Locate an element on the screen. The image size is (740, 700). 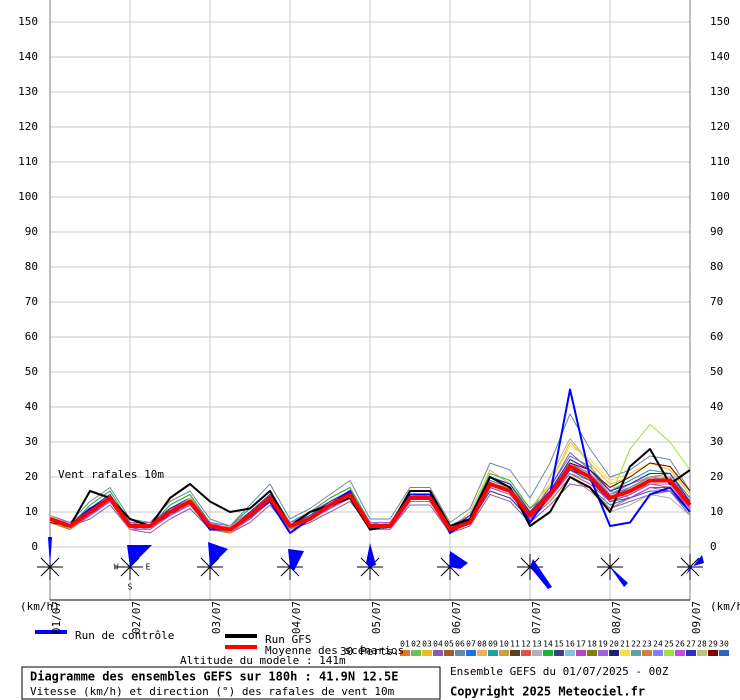
legend-label: 19 is located at coordinates (603, 644).